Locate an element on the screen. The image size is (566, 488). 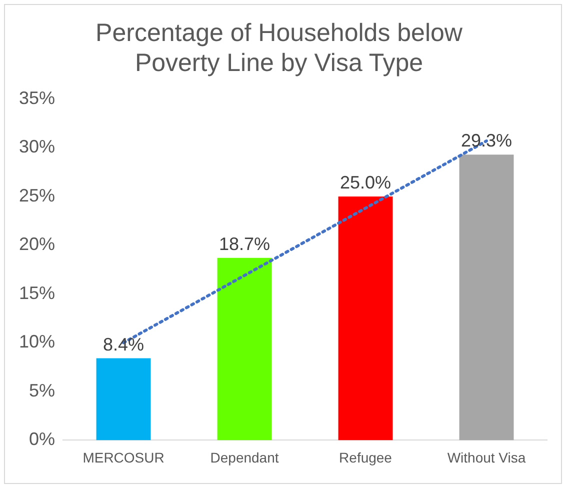
x-tick-label: Refugee is located at coordinates (365, 457).